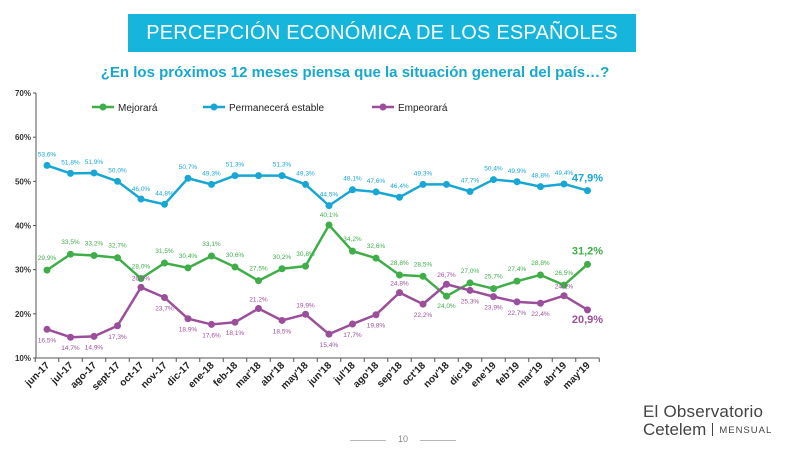 This screenshot has height=451, width=806. Describe the element at coordinates (188, 167) in the screenshot. I see `data-label: 50,7%` at that location.